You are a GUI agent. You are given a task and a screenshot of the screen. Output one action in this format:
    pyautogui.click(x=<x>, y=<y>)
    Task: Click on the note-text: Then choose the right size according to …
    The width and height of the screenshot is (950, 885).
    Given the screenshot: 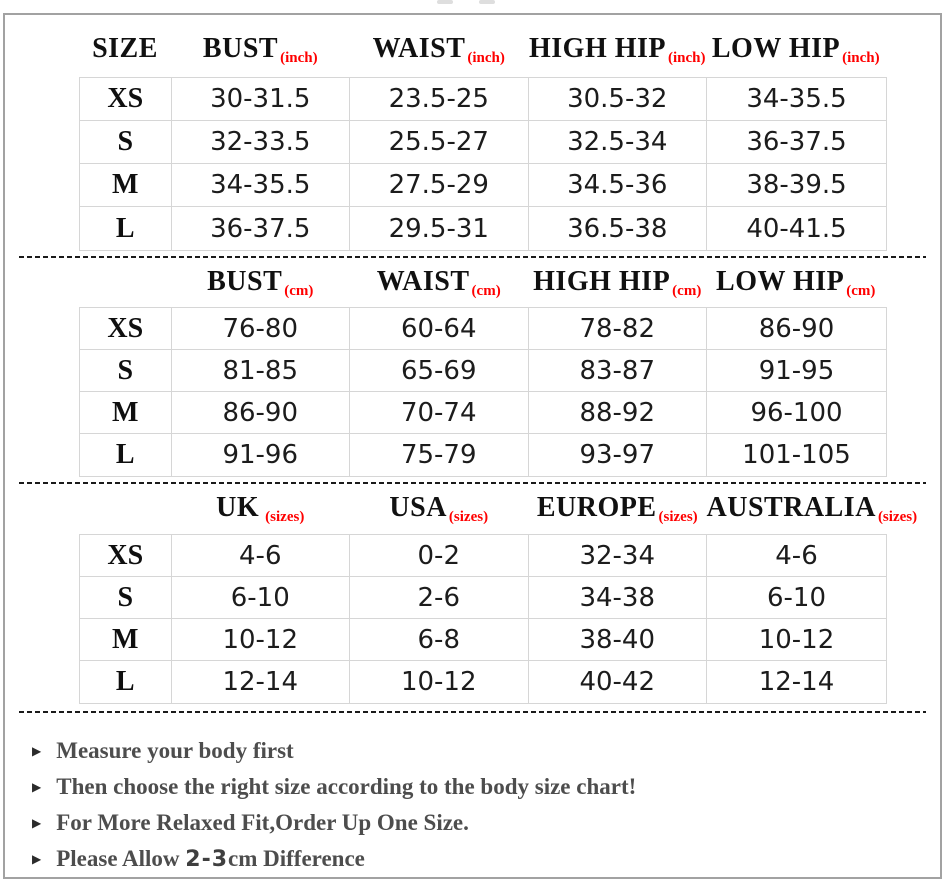 What is the action you would take?
    pyautogui.click(x=346, y=787)
    